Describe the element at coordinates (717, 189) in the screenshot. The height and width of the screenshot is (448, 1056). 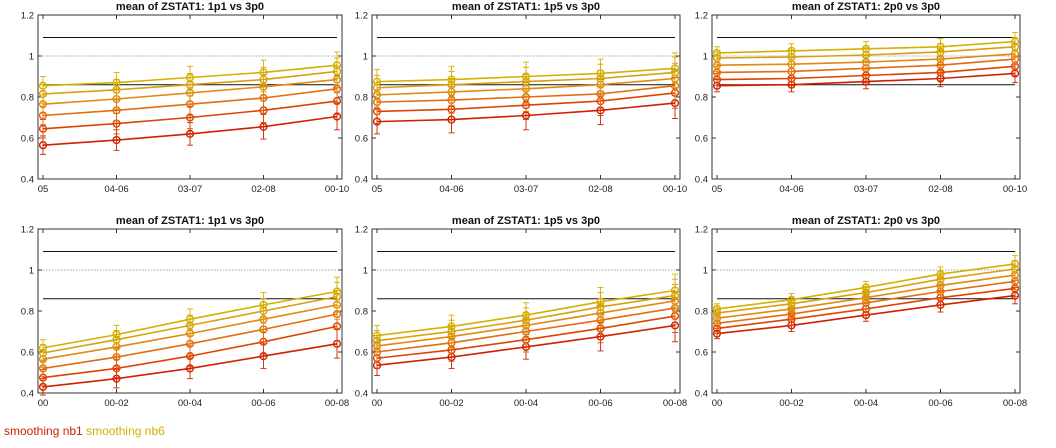
I see `x-tick-label: 05` at that location.